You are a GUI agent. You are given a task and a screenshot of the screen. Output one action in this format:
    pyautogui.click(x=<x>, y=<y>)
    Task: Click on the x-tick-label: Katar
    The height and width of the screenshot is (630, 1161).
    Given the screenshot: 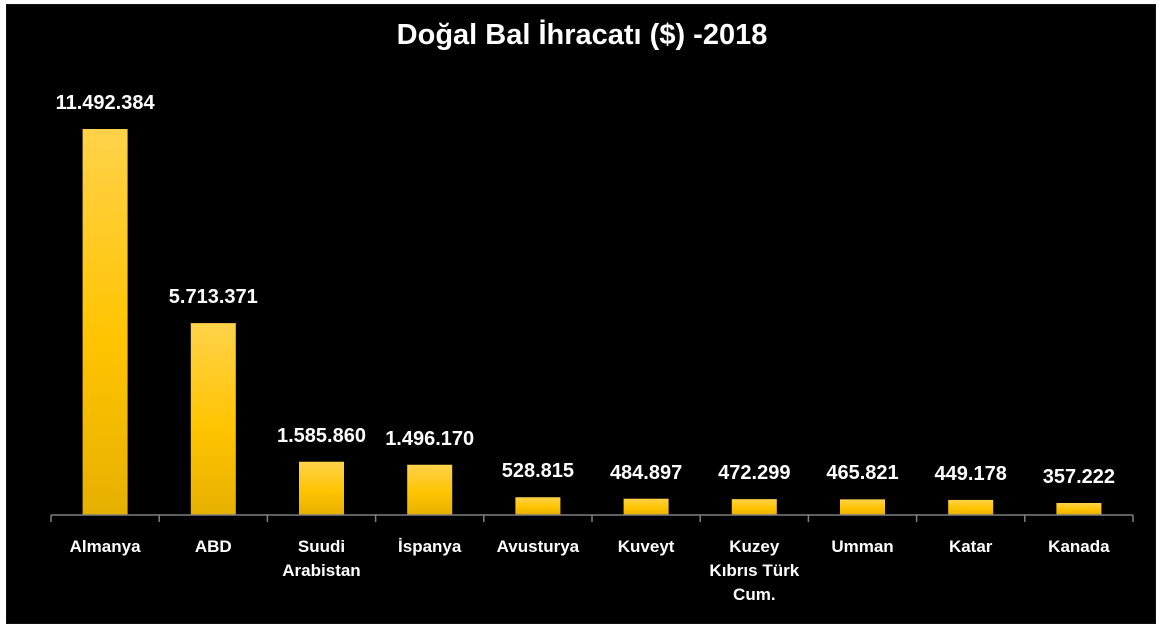 What is the action you would take?
    pyautogui.click(x=970, y=546)
    